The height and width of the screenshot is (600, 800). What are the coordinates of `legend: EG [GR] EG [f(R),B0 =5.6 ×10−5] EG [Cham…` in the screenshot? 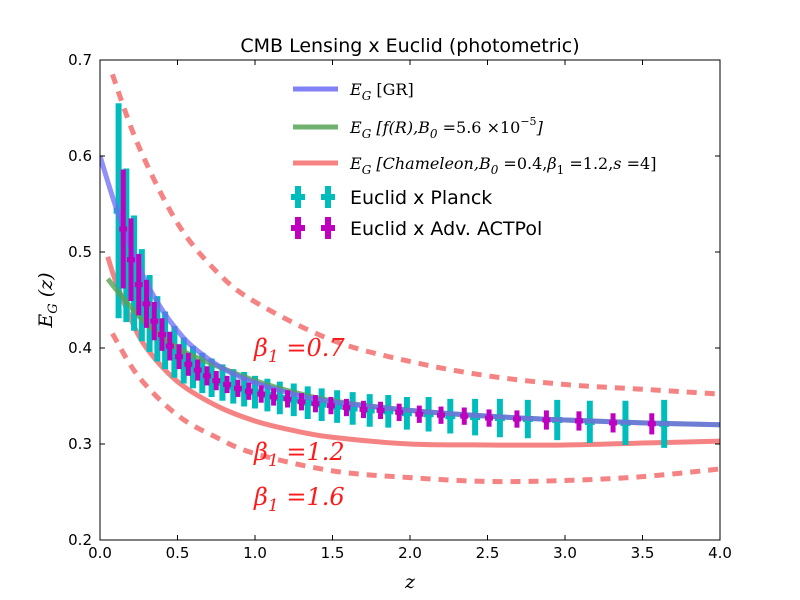 It's located at (473, 160).